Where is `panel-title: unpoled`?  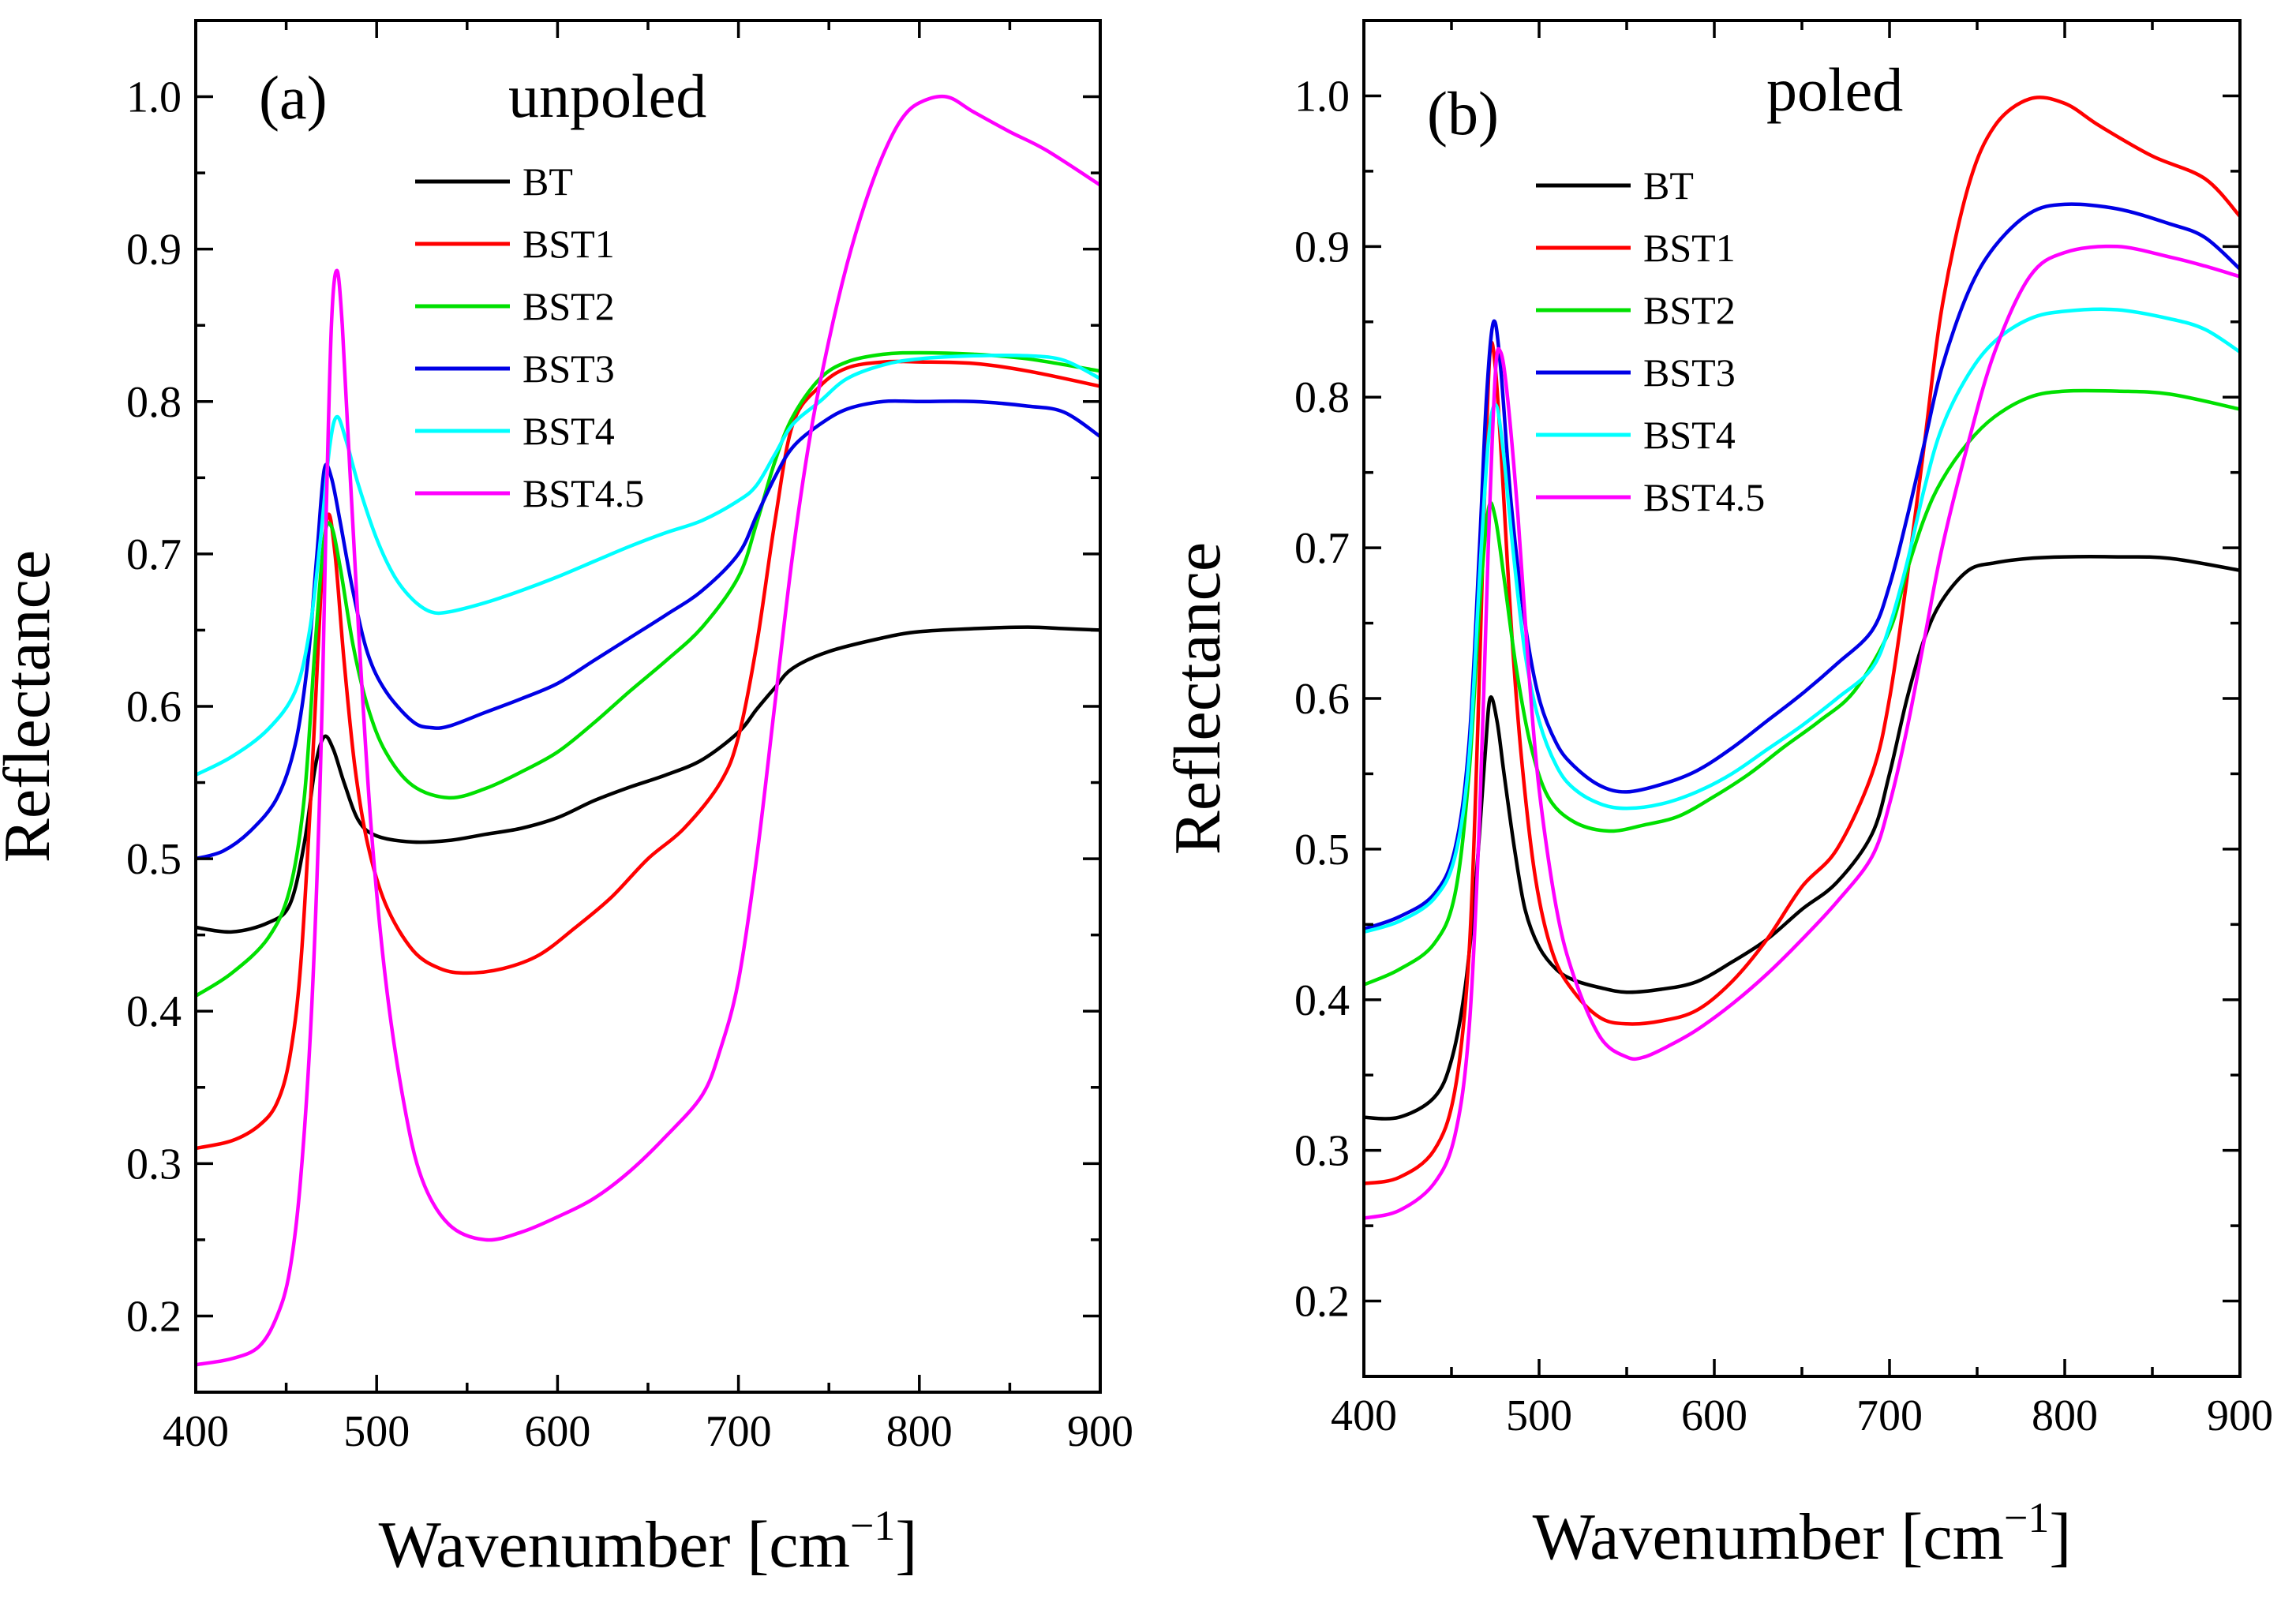 panel-title: unpoled is located at coordinates (607, 96).